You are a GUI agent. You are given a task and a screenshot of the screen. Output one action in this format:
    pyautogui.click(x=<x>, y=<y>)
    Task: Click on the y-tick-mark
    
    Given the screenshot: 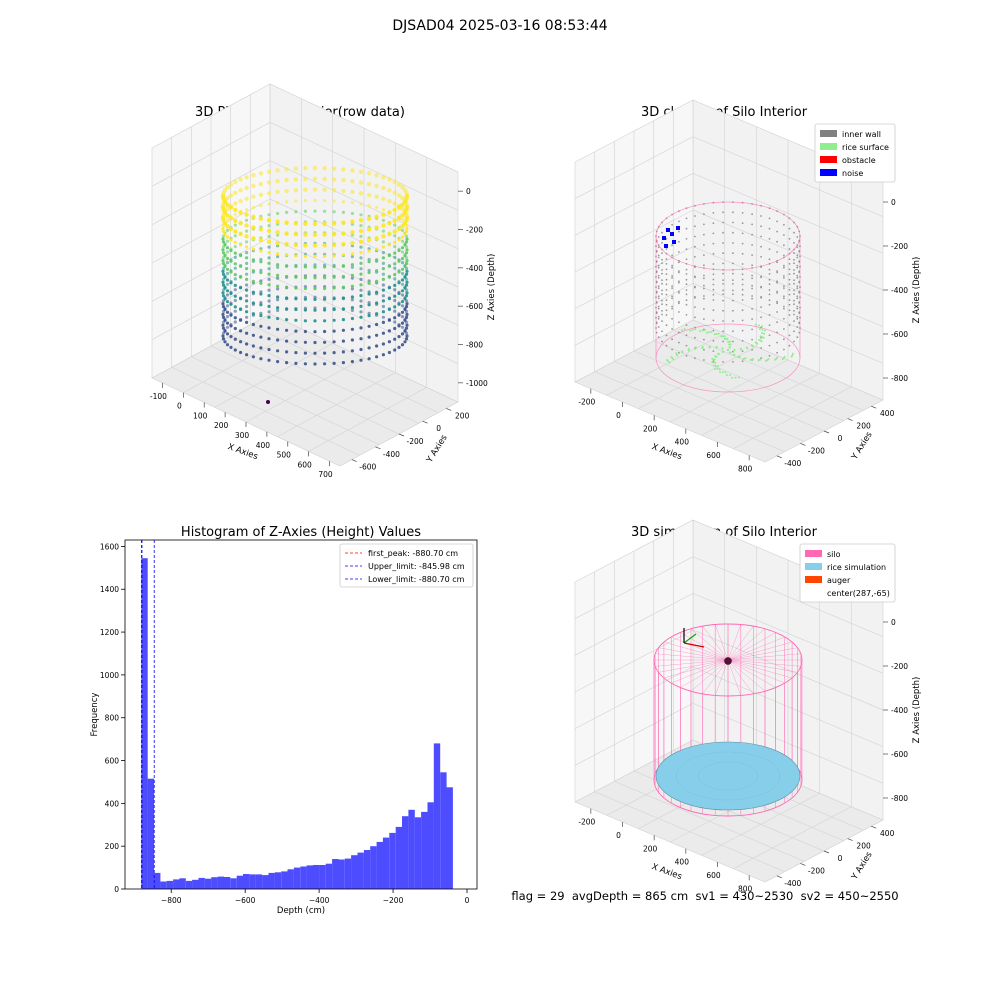 What is the action you would take?
    pyautogui.click(x=850, y=419)
    